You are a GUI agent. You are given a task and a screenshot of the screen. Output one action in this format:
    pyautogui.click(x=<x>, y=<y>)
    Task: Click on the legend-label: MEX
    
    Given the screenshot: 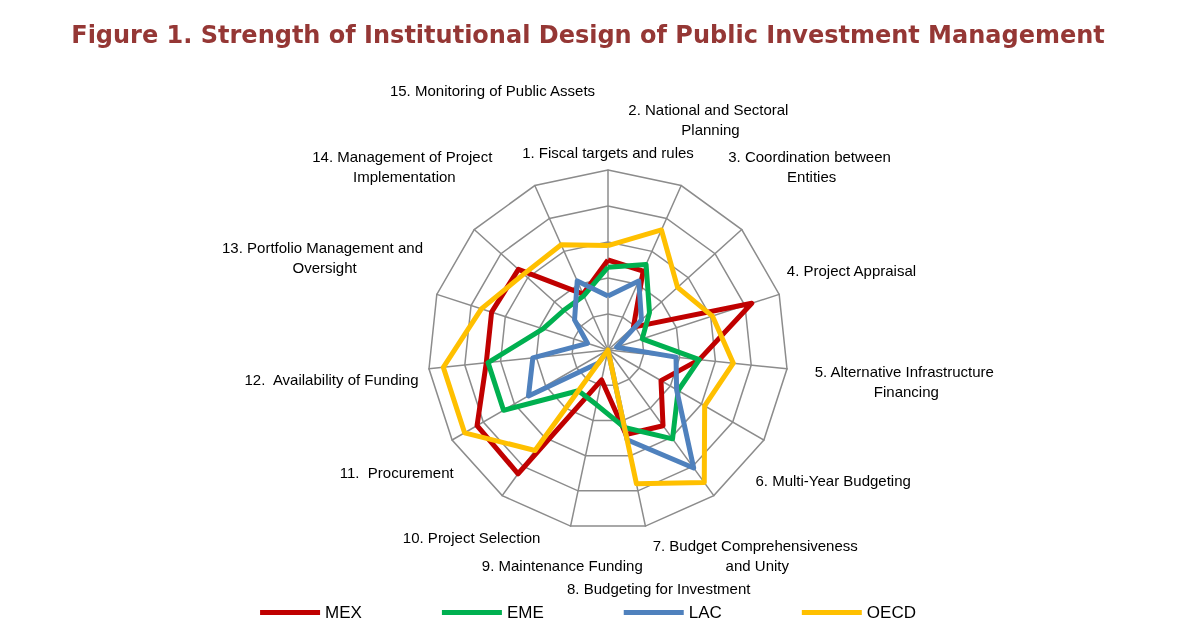 What is the action you would take?
    pyautogui.click(x=343, y=612)
    